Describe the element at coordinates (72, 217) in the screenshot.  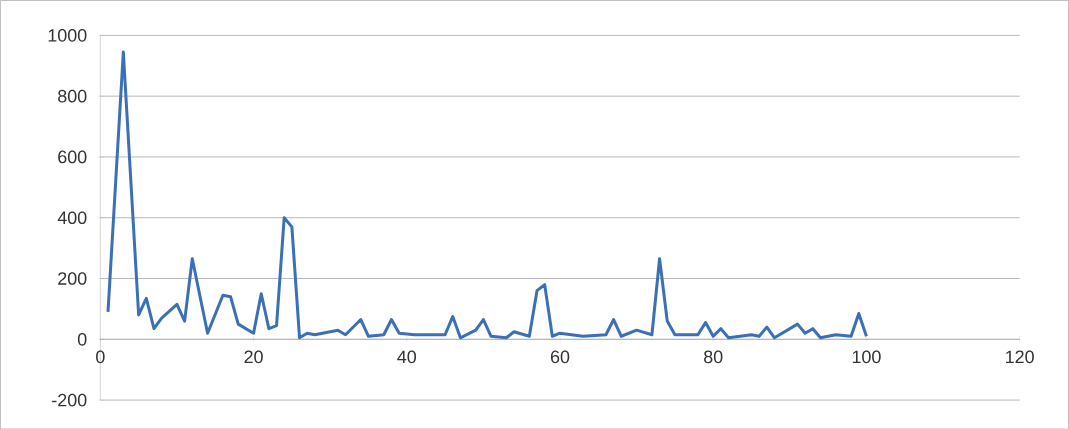
I see `y-tick-label: 400` at that location.